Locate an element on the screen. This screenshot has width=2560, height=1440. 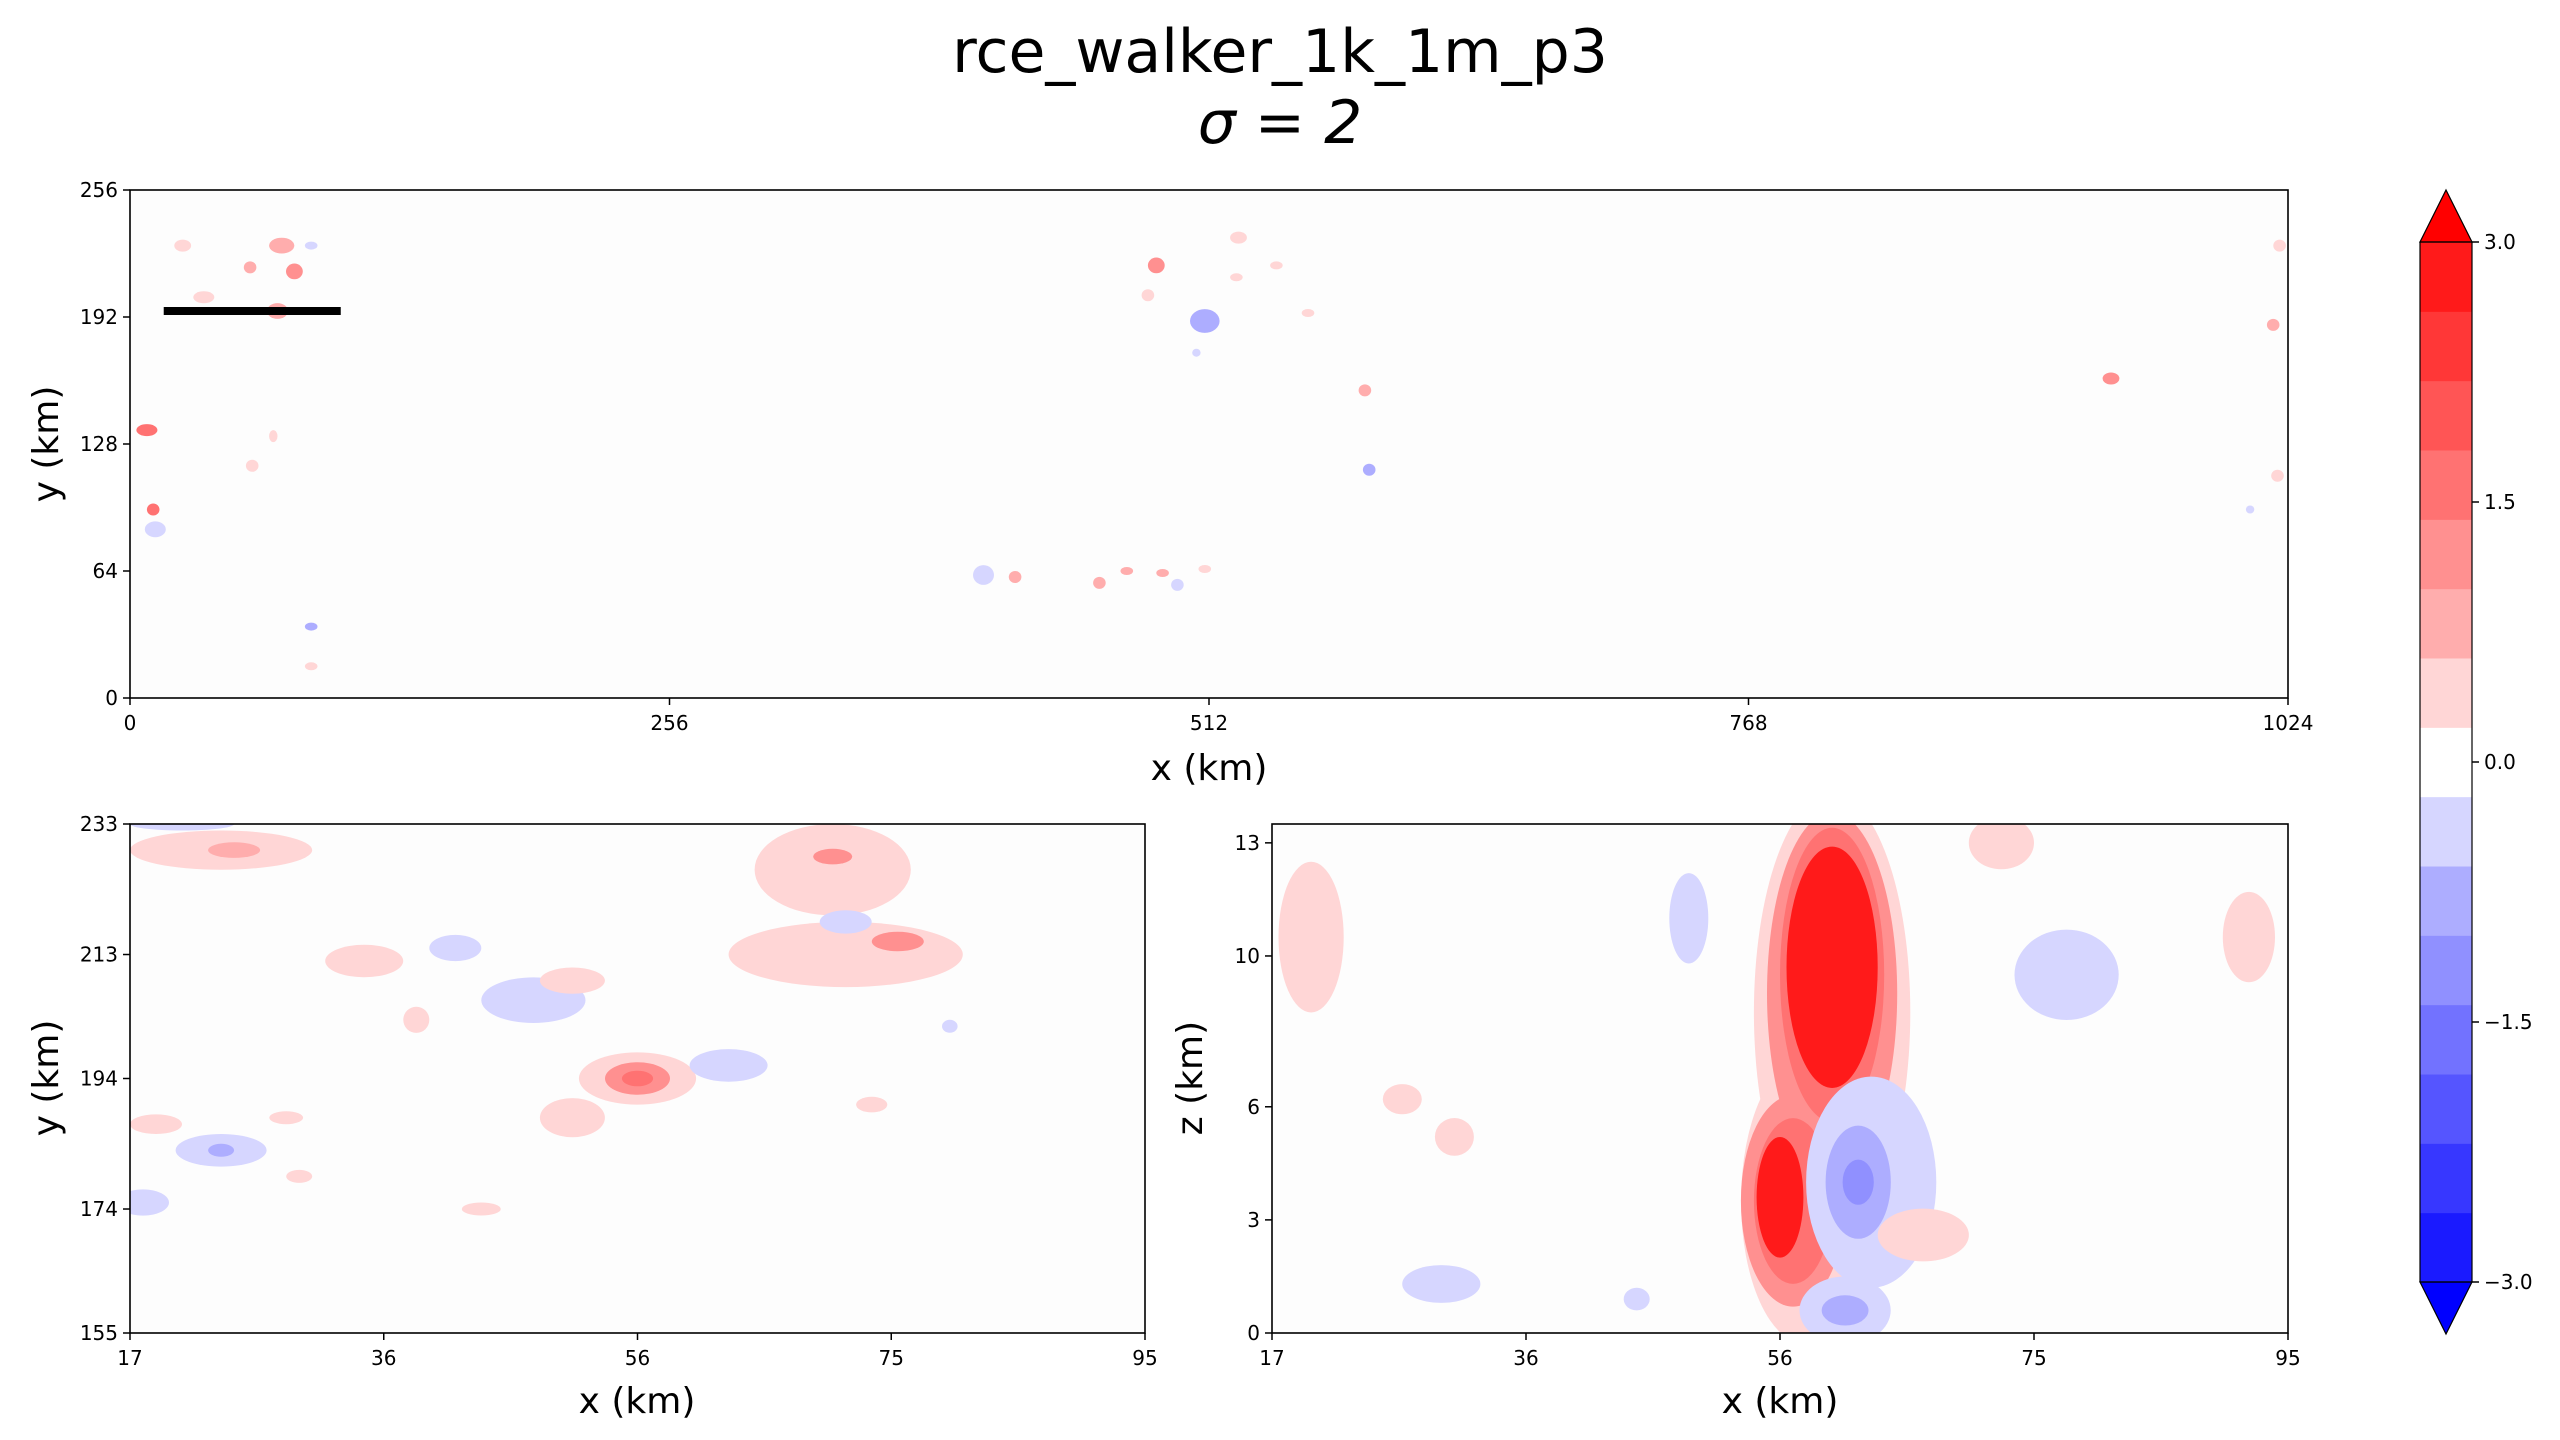
top-map-ylabel: y (km) is located at coordinates (46, 444).